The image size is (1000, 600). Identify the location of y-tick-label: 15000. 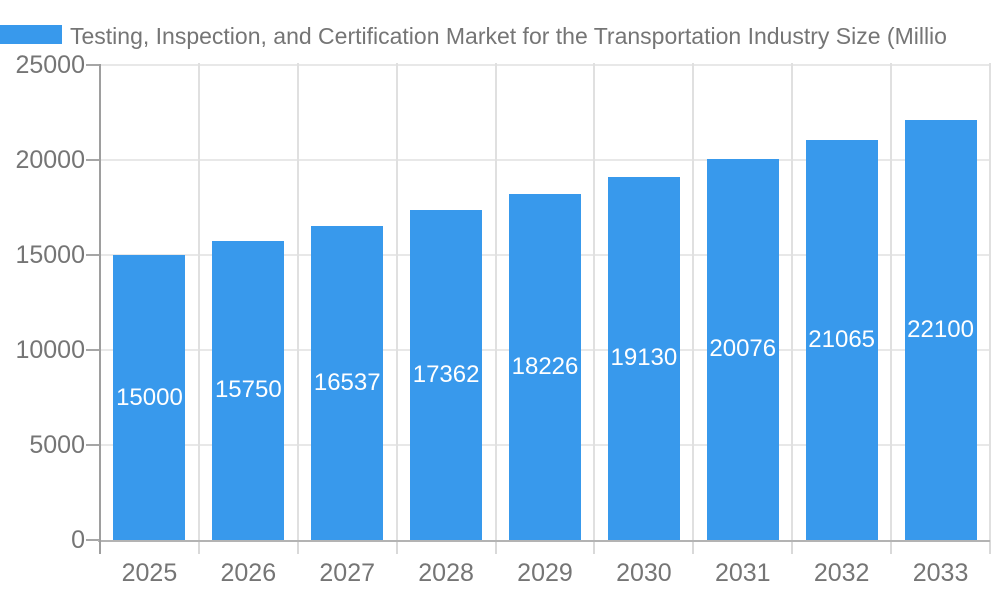
(50, 255).